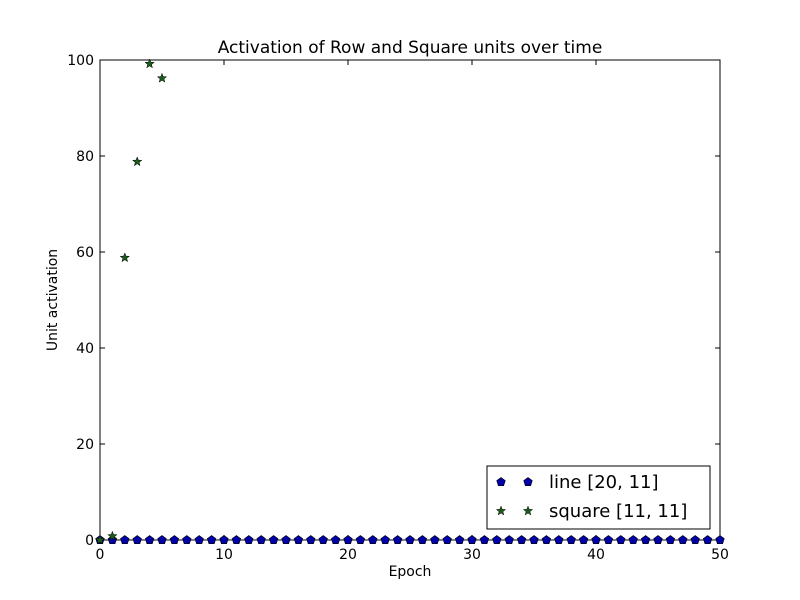 The height and width of the screenshot is (600, 800). Describe the element at coordinates (618, 511) in the screenshot. I see `legend-label: square [11, 11]` at that location.